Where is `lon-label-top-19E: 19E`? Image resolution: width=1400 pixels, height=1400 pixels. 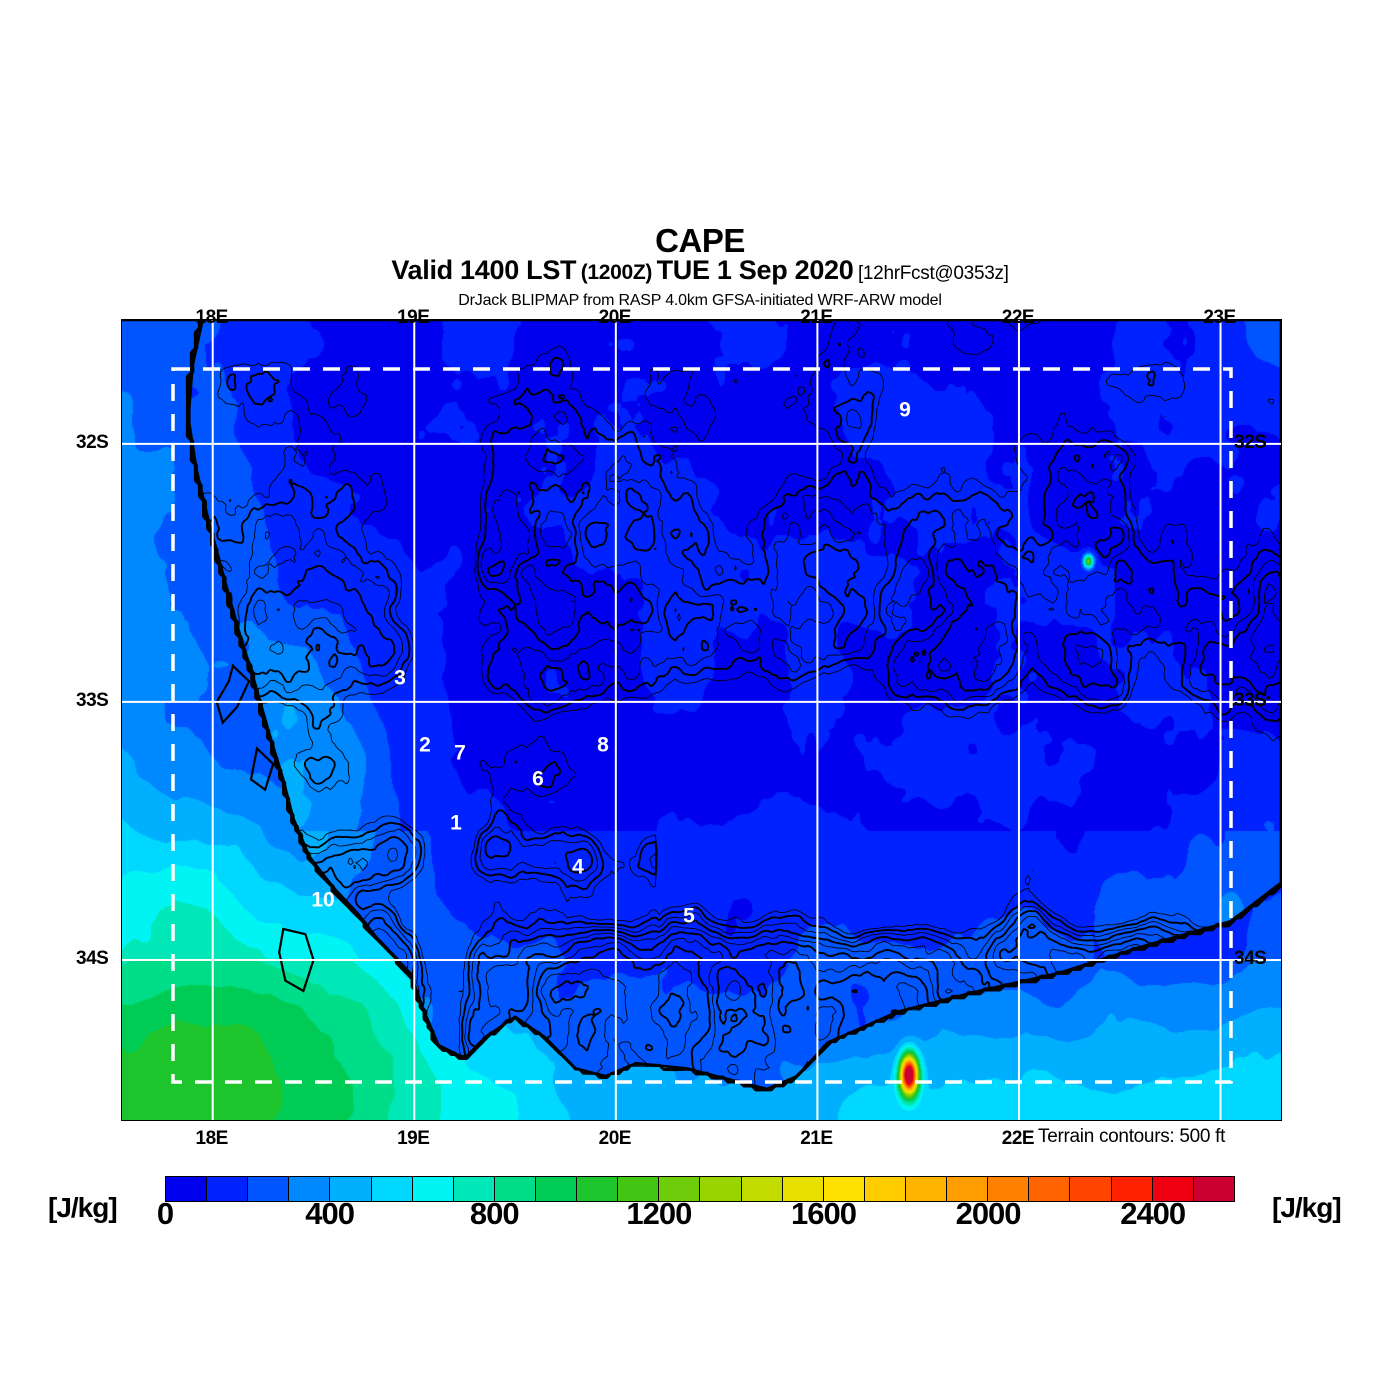
lon-label-top-19E: 19E is located at coordinates (413, 317).